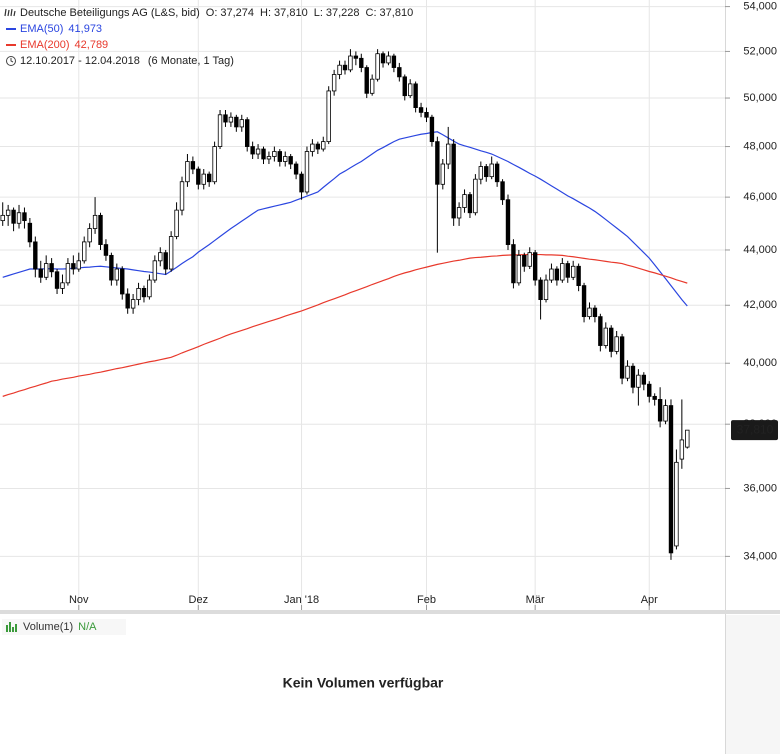 This screenshot has height=754, width=780. I want to click on x-tick-label: Nov, so click(79, 600).